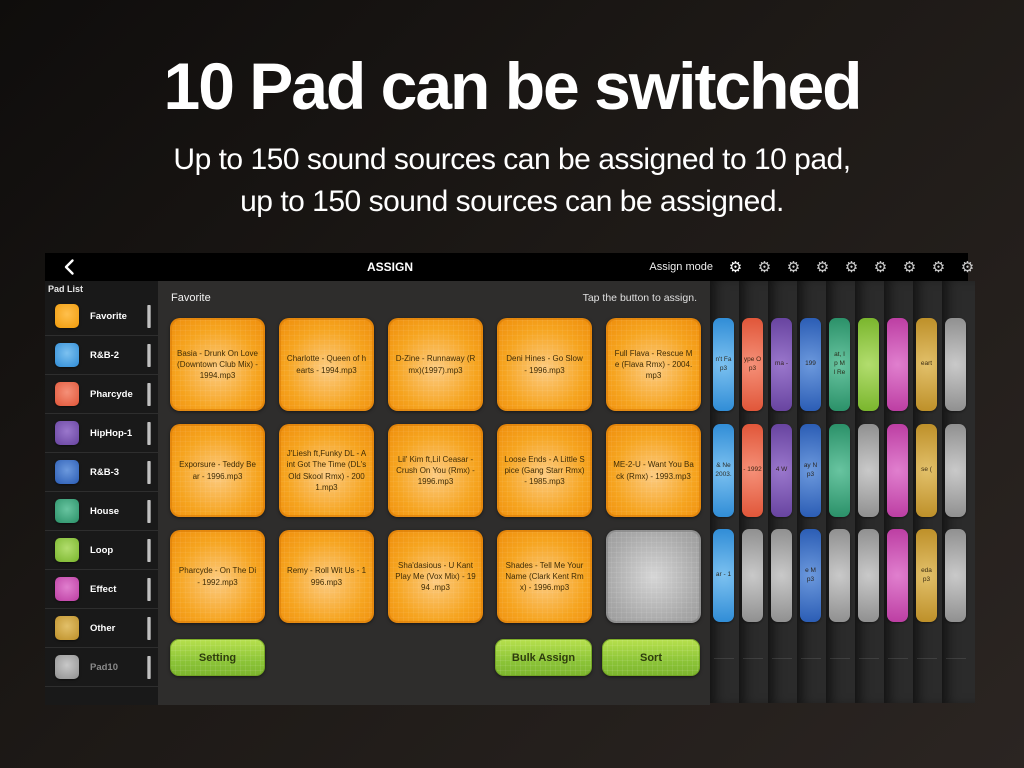 The width and height of the screenshot is (1024, 768). Describe the element at coordinates (509, 267) in the screenshot. I see `header-bar: ASSIGN Assign mode ⚙ ⚙ ⚙ ⚙ ⚙ ⚙ ⚙ ⚙ ⚙` at that location.